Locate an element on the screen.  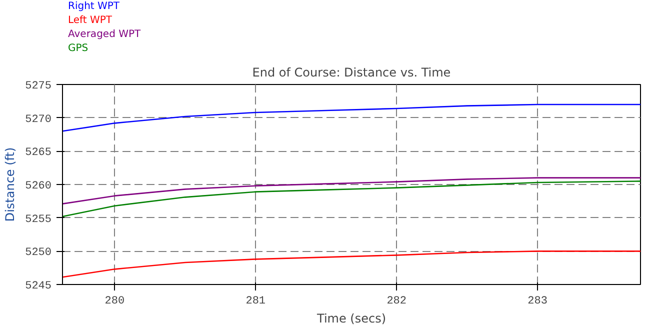
chart-title: End of Course: Distance vs. Time is located at coordinates (351, 73).